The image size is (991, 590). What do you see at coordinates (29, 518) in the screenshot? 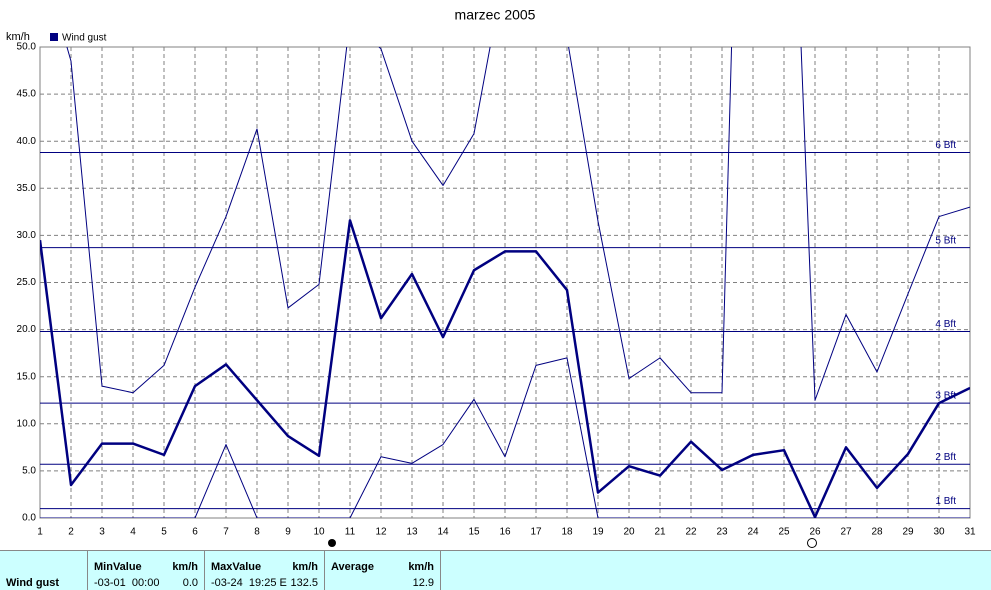
I see `y-tick-label: 0.0` at bounding box center [29, 518].